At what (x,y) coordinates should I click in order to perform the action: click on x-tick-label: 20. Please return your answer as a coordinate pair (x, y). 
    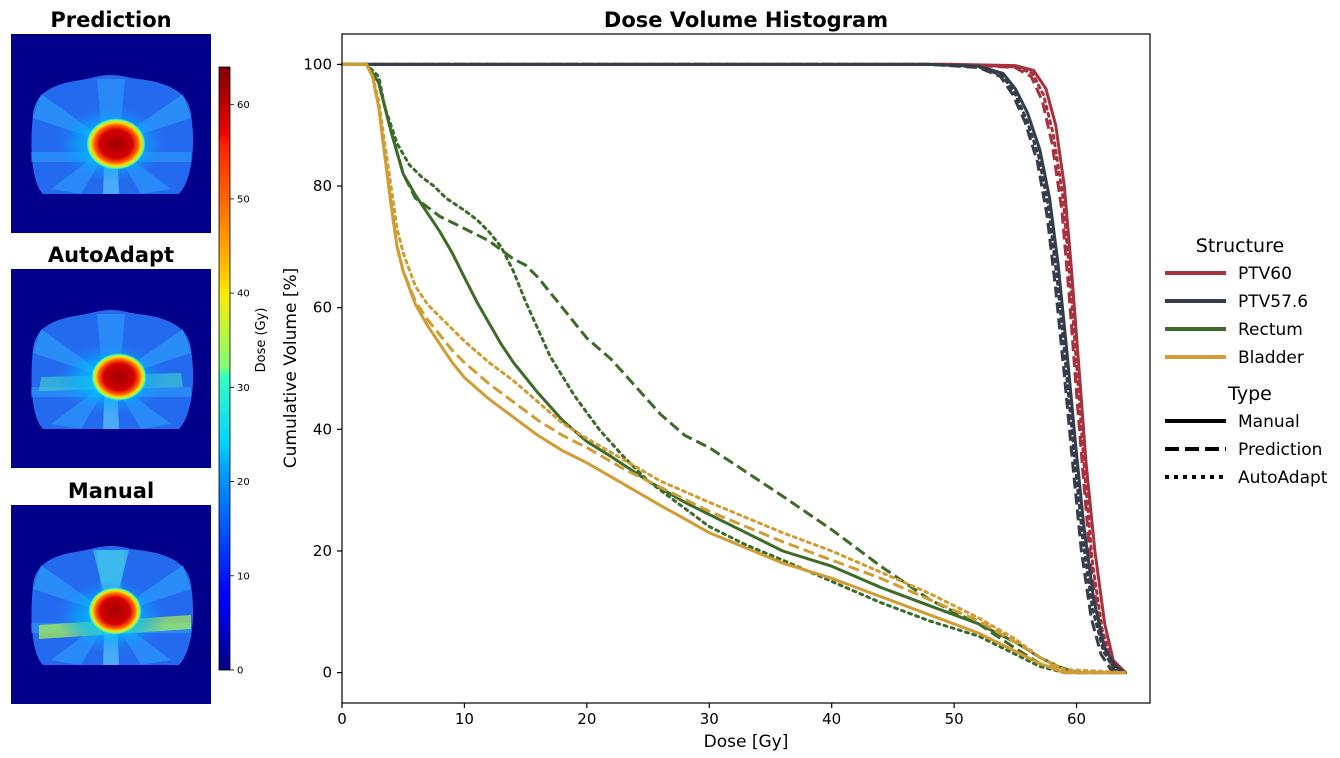
    Looking at the image, I should click on (586, 719).